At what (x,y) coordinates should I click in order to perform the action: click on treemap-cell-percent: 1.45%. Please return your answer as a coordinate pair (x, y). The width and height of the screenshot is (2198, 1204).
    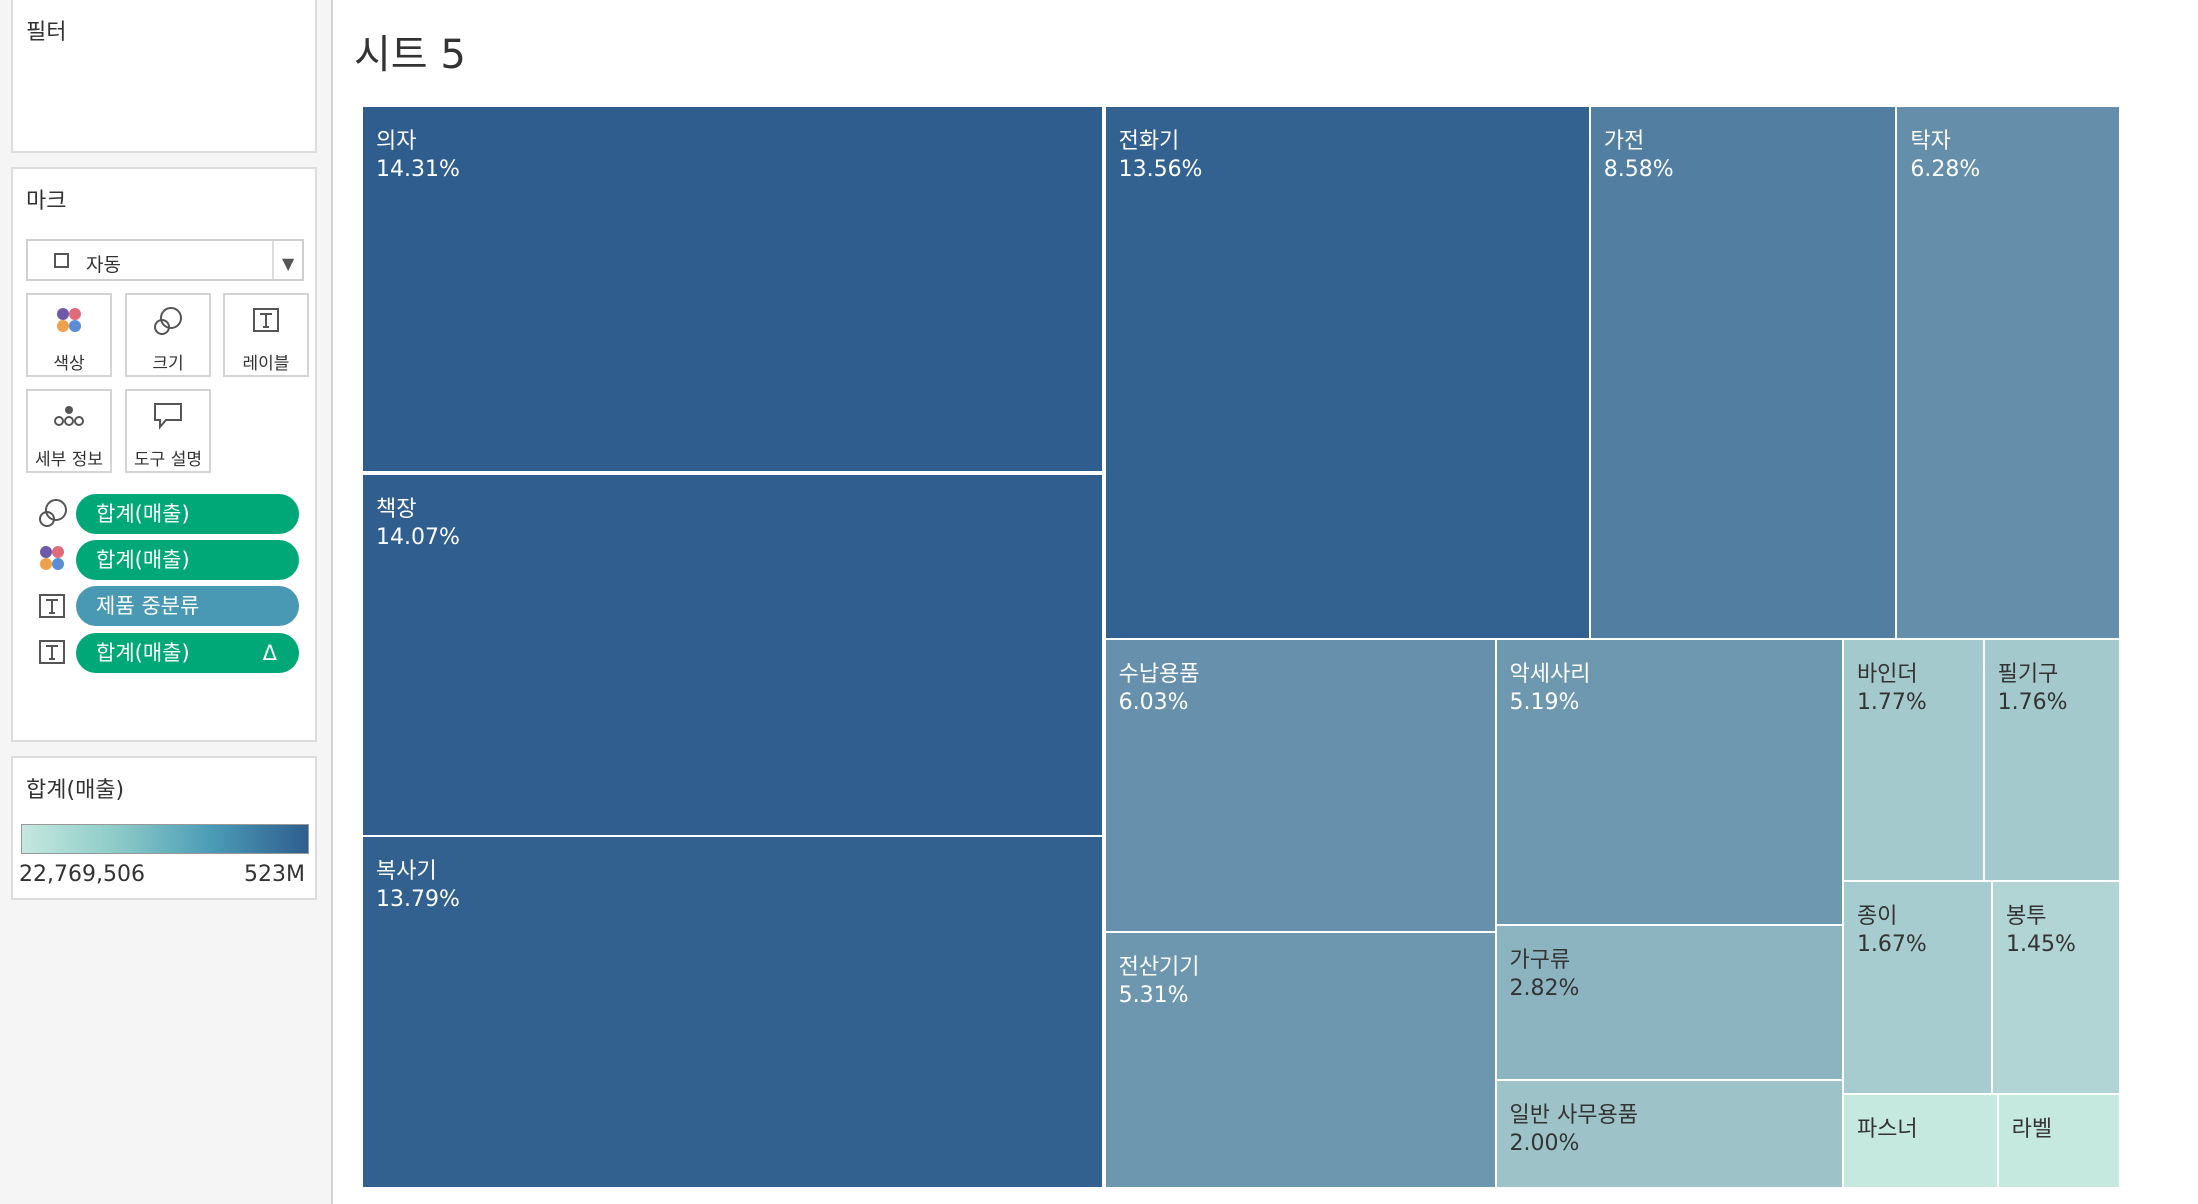
    Looking at the image, I should click on (2041, 944).